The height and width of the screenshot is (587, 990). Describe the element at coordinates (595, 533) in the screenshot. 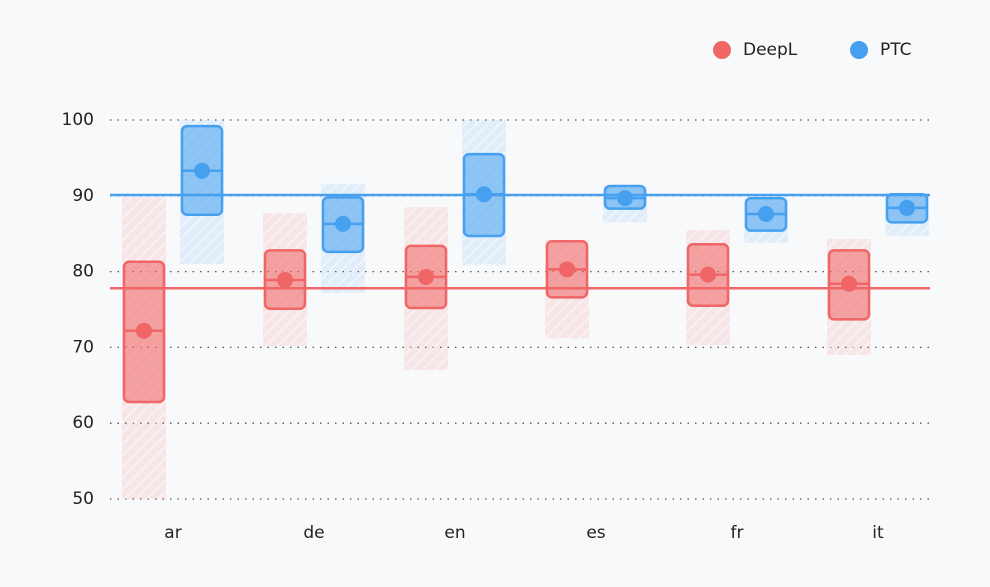

I see `x-tick-label: es` at that location.